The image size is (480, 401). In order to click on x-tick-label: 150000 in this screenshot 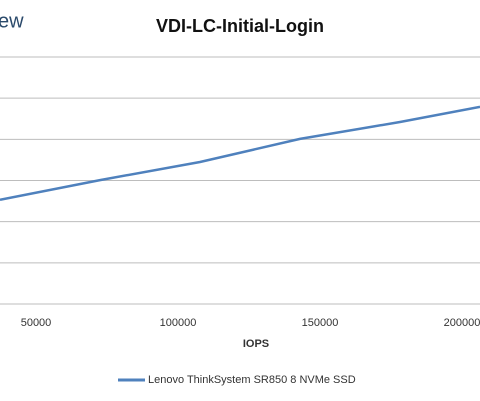, I will do `click(320, 323)`.